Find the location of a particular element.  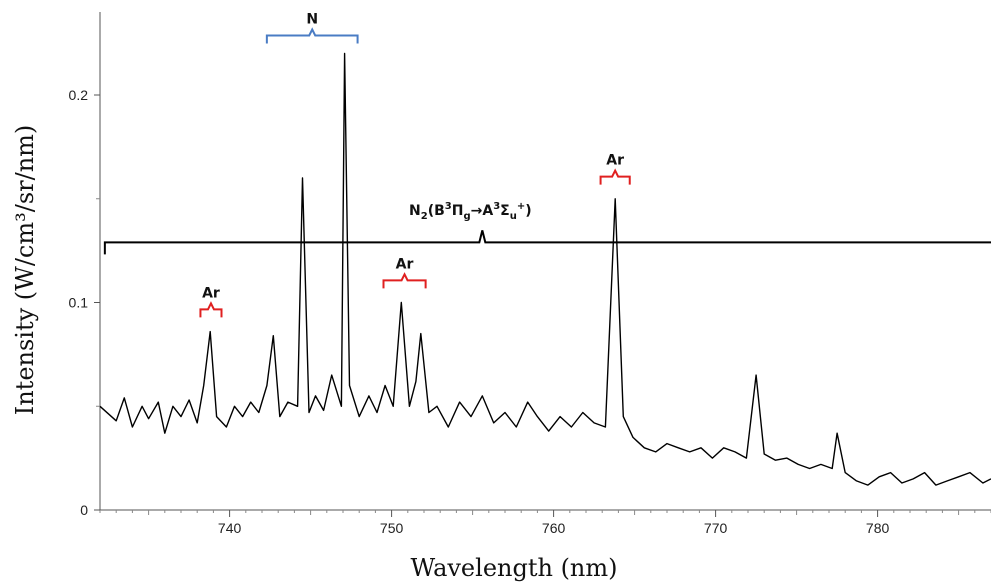

y-tick-label: 0 is located at coordinates (84, 510).